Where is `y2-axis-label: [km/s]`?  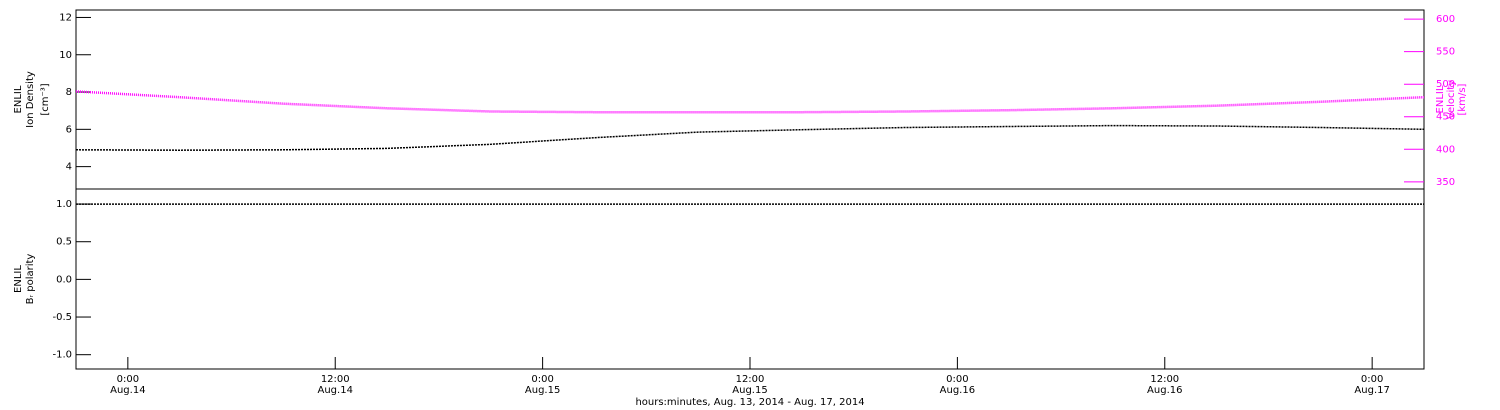
y2-axis-label: [km/s] is located at coordinates (1462, 99).